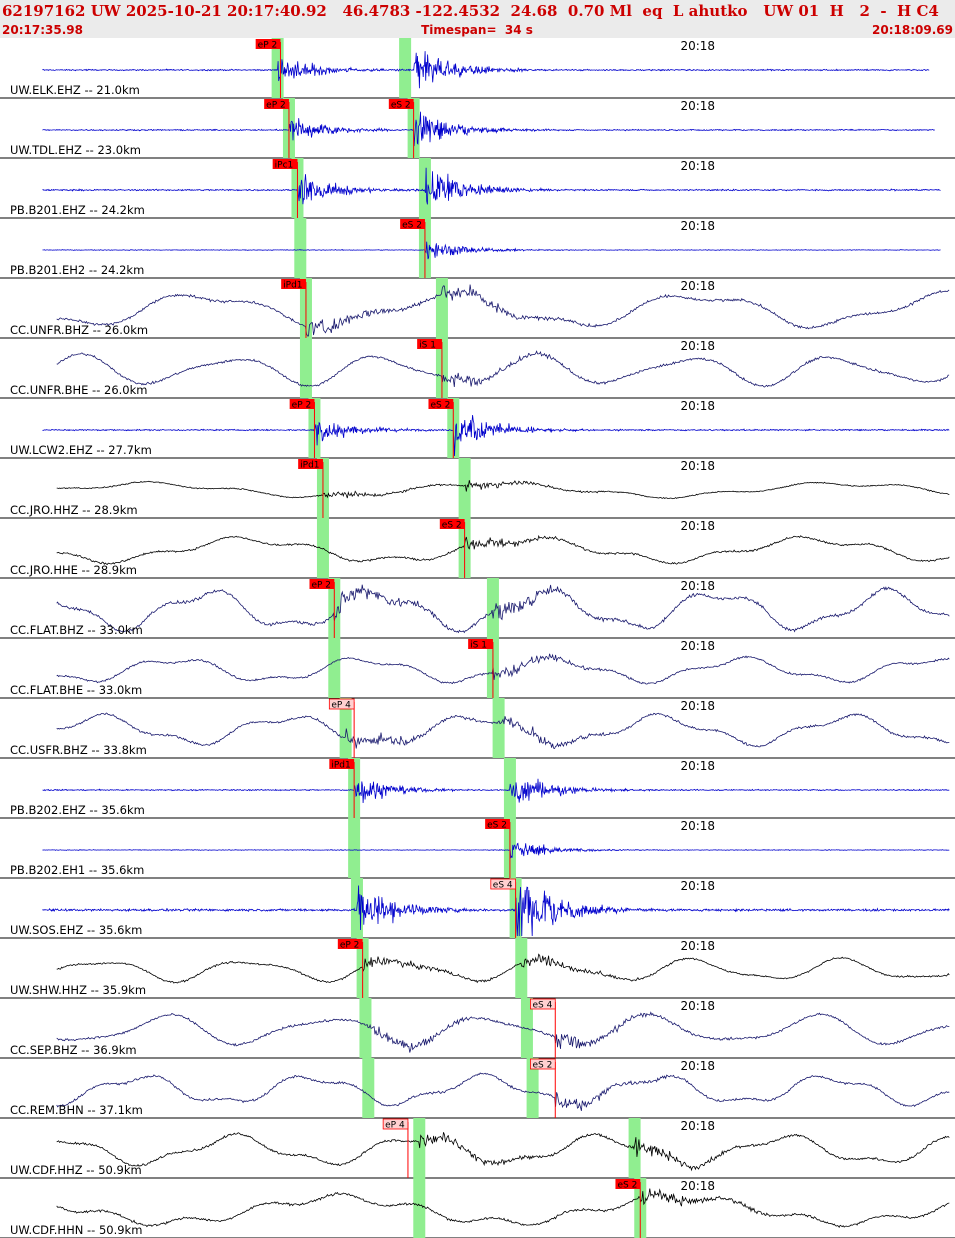 This screenshot has width=955, height=1238. I want to click on trace-panel: eP 2 eS 2 20:18 UW.TDL.EHZ -- 23.0km, so click(477, 128).